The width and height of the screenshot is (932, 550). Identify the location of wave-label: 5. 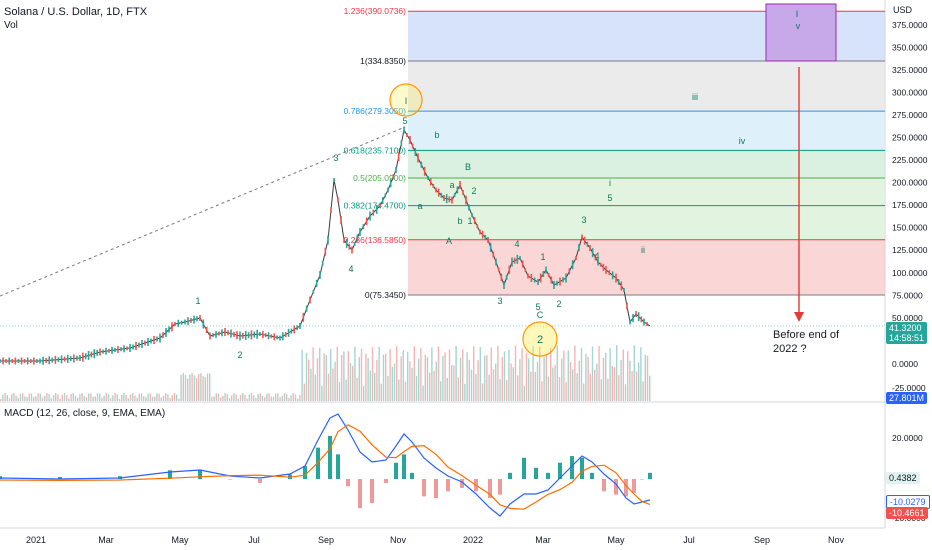
(404, 121).